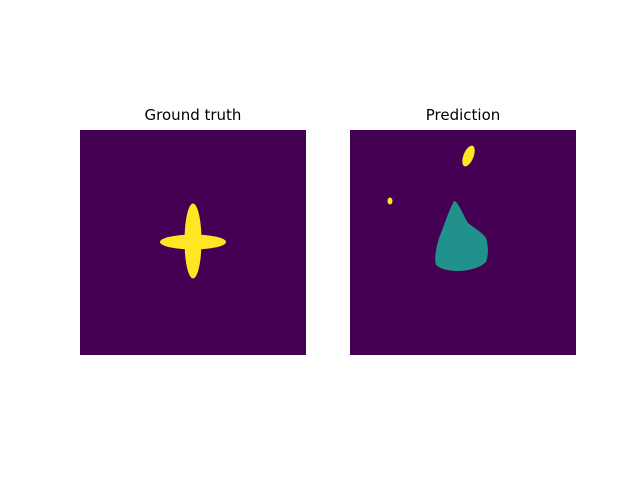 The image size is (640, 480). I want to click on star-vertical-arm, so click(193, 241).